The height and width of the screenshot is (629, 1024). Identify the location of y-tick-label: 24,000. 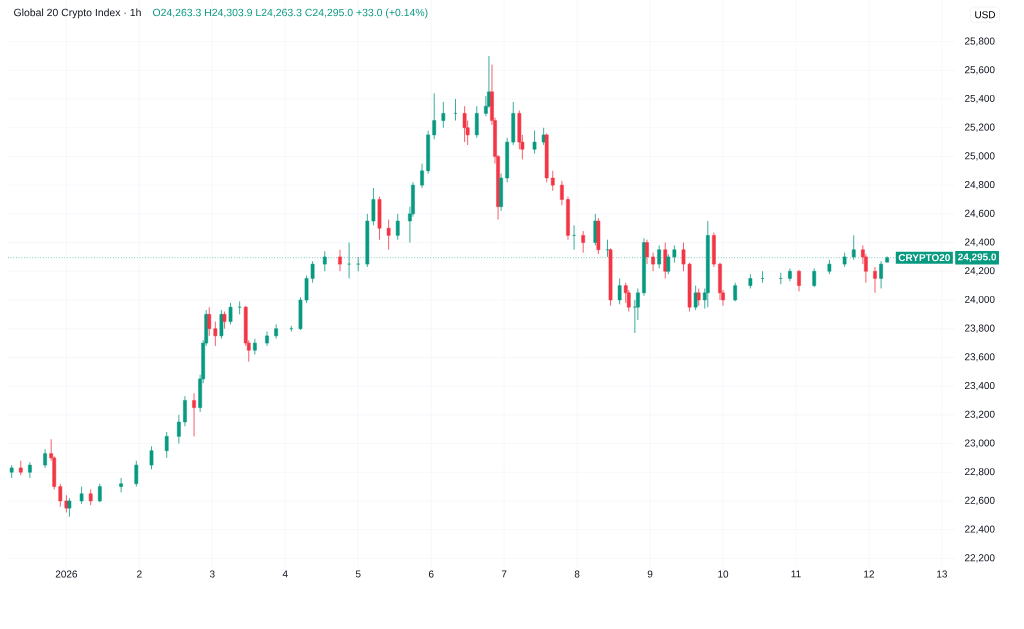
(980, 300).